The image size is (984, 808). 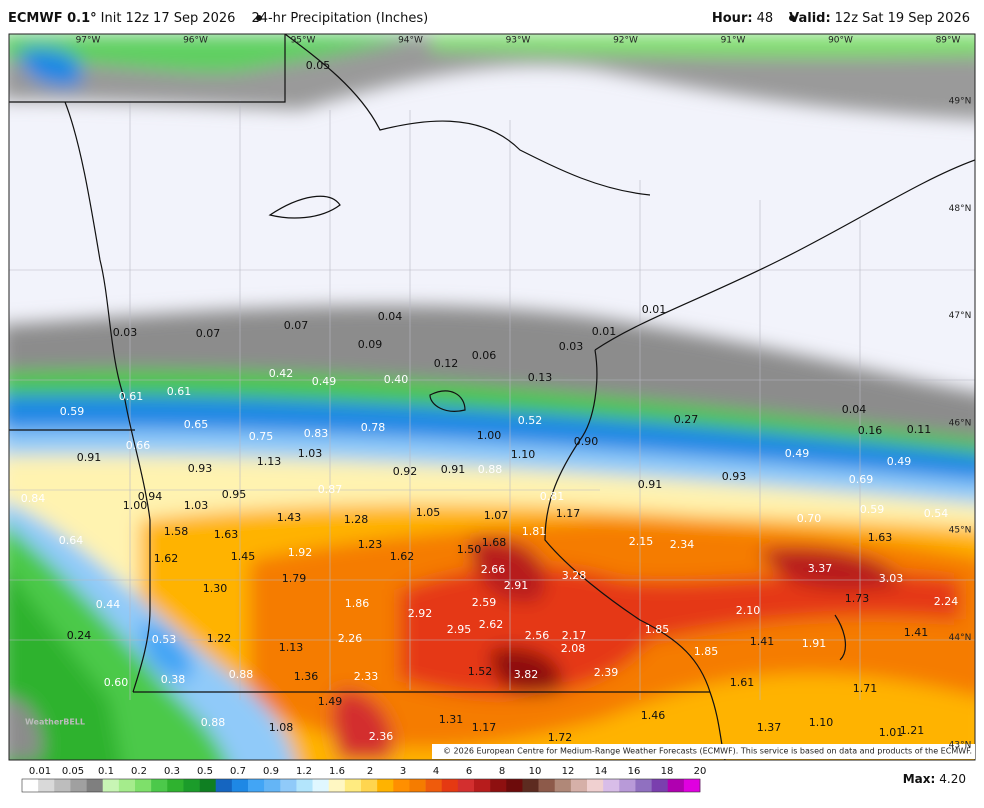 What do you see at coordinates (919, 429) in the screenshot?
I see `precip-label: 0.11` at bounding box center [919, 429].